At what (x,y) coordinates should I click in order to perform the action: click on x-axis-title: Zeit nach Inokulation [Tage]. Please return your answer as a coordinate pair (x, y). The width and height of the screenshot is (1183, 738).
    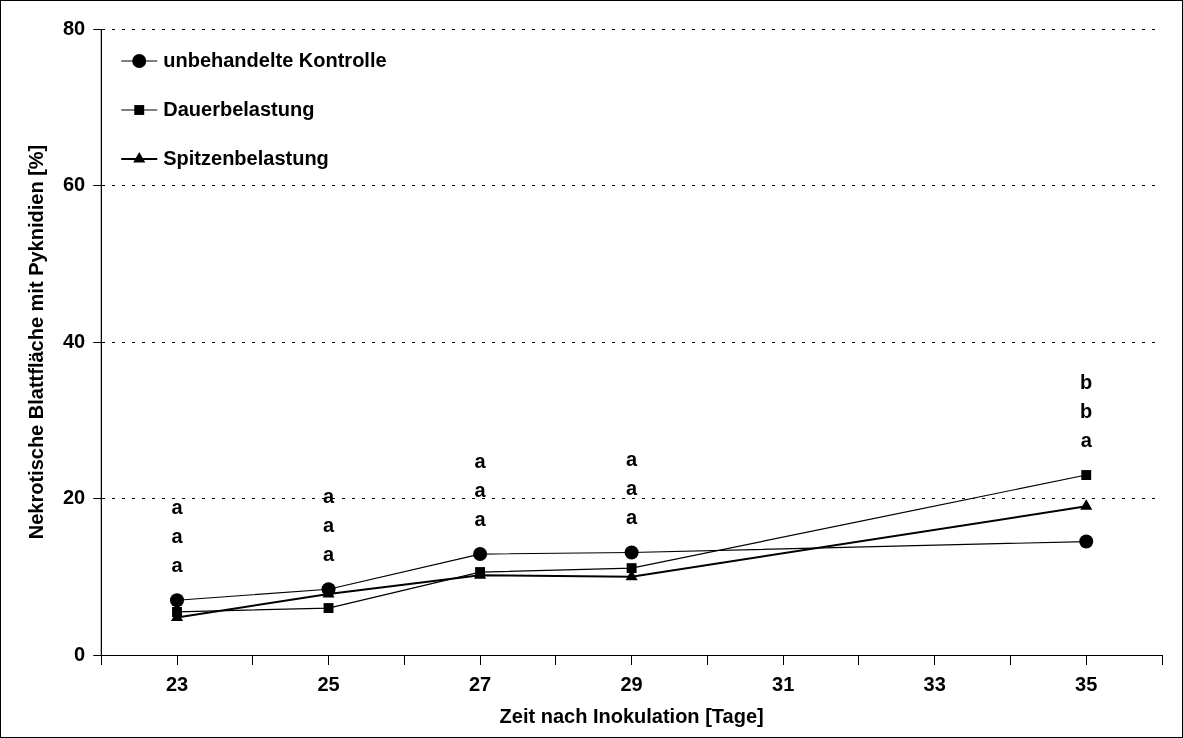
    Looking at the image, I should click on (631, 715).